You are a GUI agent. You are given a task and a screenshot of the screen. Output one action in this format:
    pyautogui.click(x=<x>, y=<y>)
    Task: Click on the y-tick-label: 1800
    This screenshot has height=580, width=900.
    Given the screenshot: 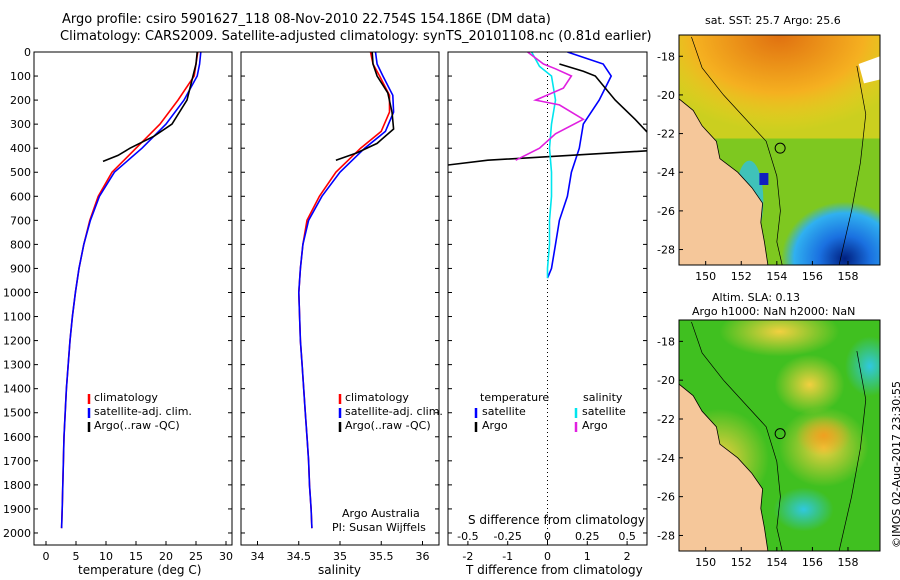 What is the action you would take?
    pyautogui.click(x=17, y=485)
    